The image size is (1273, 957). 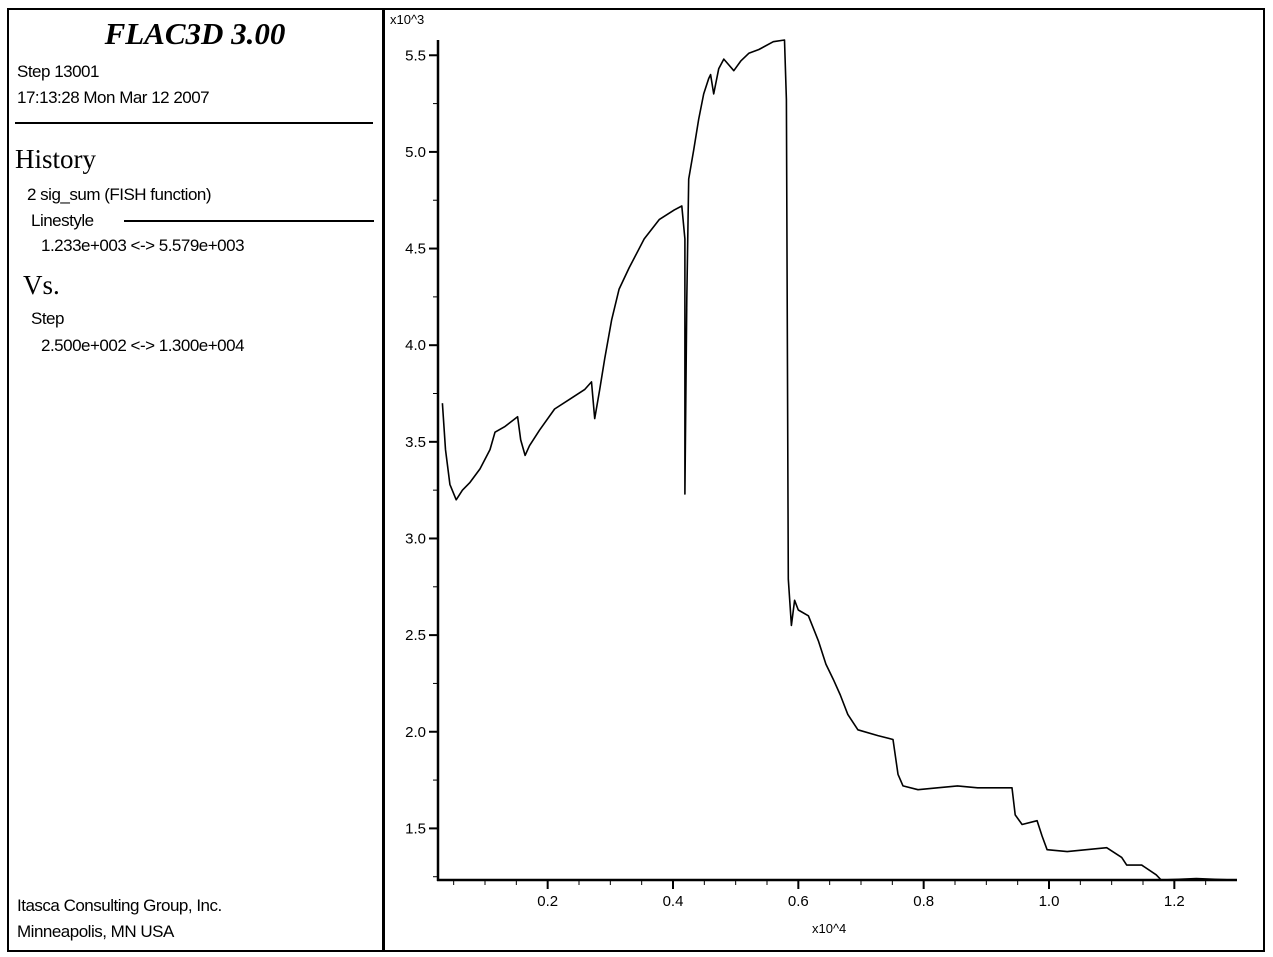 What do you see at coordinates (249, 221) in the screenshot?
I see `linestyle-sample` at bounding box center [249, 221].